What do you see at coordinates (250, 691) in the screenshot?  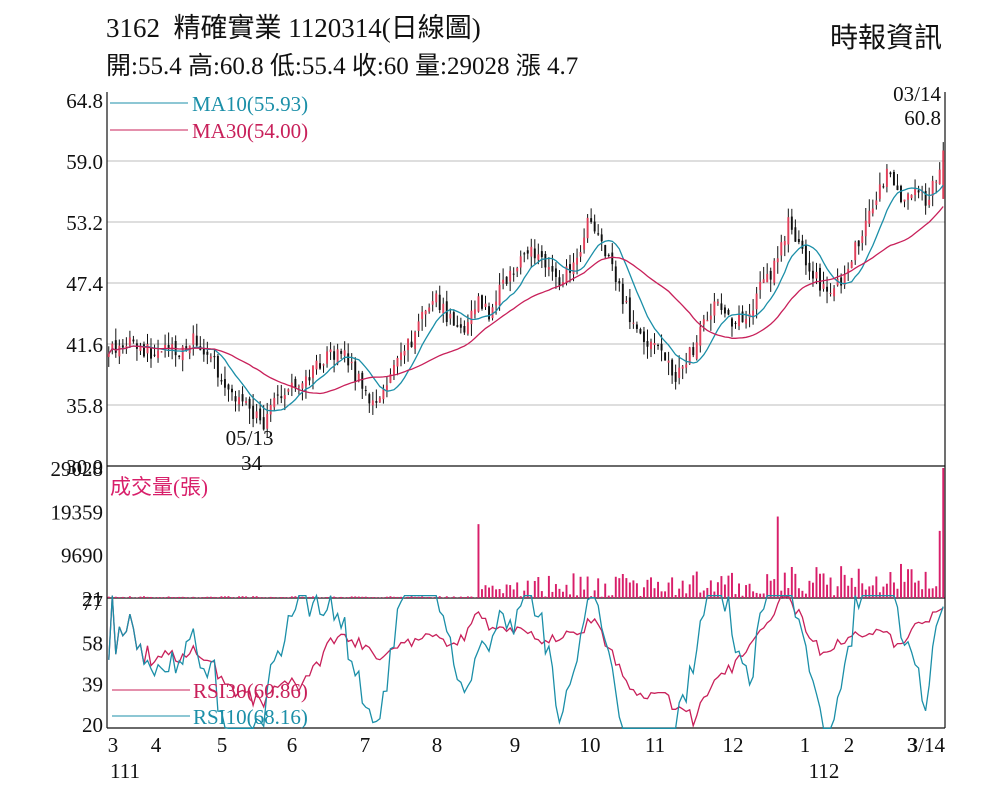 I see `rsi-legend-label: RSI30(60.86)` at bounding box center [250, 691].